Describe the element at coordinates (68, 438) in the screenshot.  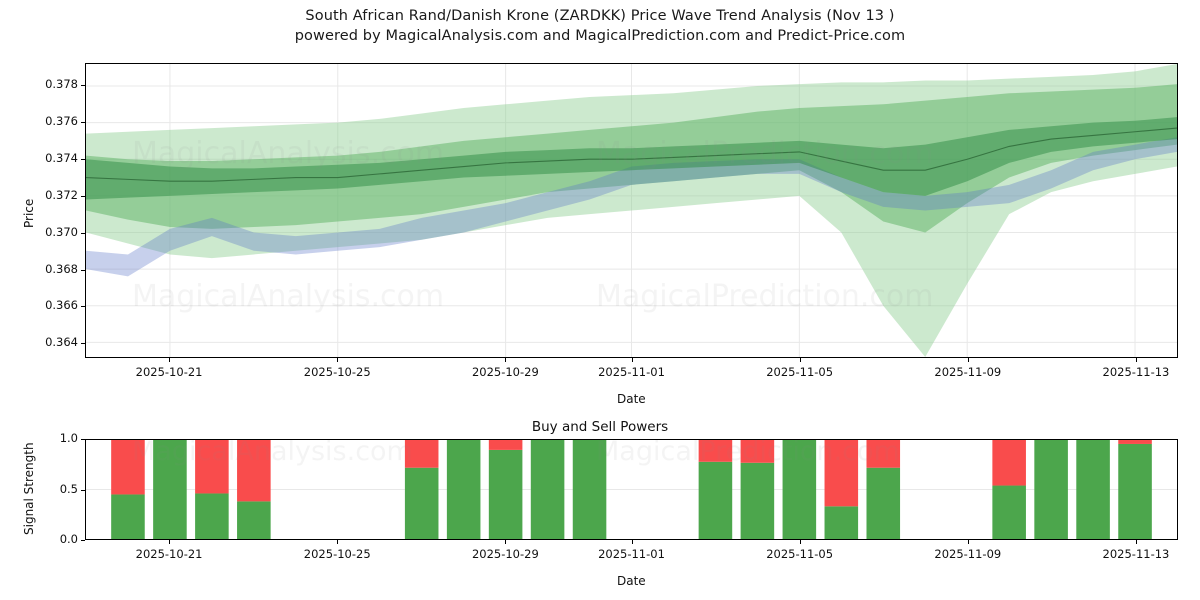
I see `signal-y-tick-2: 1.0` at that location.